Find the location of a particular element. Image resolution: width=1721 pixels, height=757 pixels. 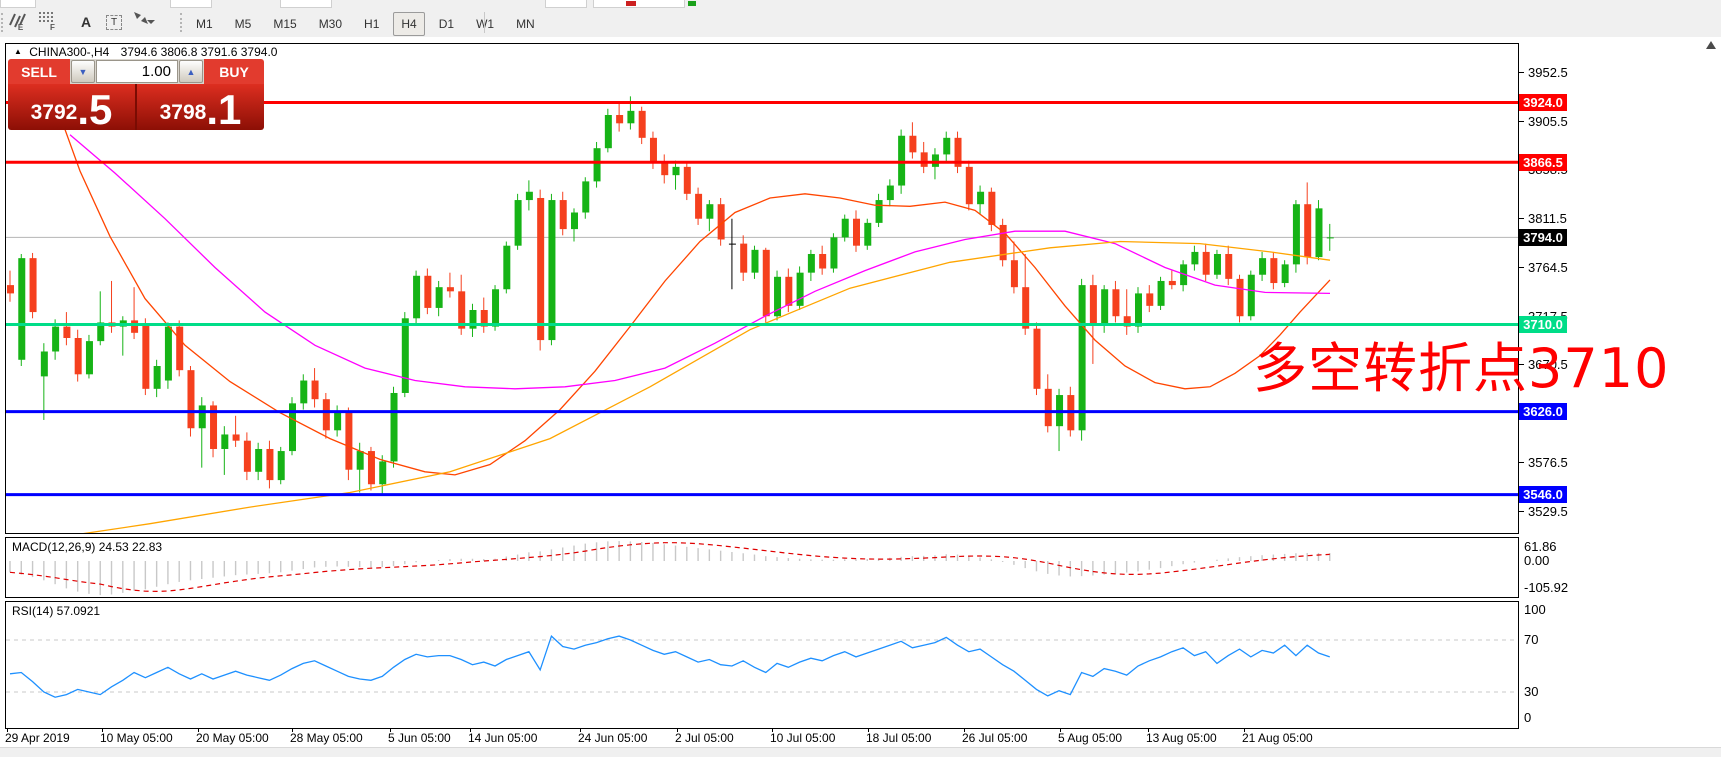

pointer-style-tool-icon is located at coordinates (149, 22).